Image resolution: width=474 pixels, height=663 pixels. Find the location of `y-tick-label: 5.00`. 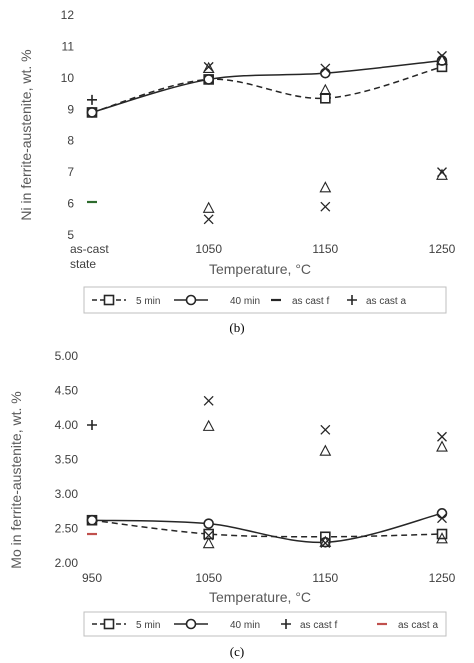

y-tick-label: 5.00 is located at coordinates (67, 356).